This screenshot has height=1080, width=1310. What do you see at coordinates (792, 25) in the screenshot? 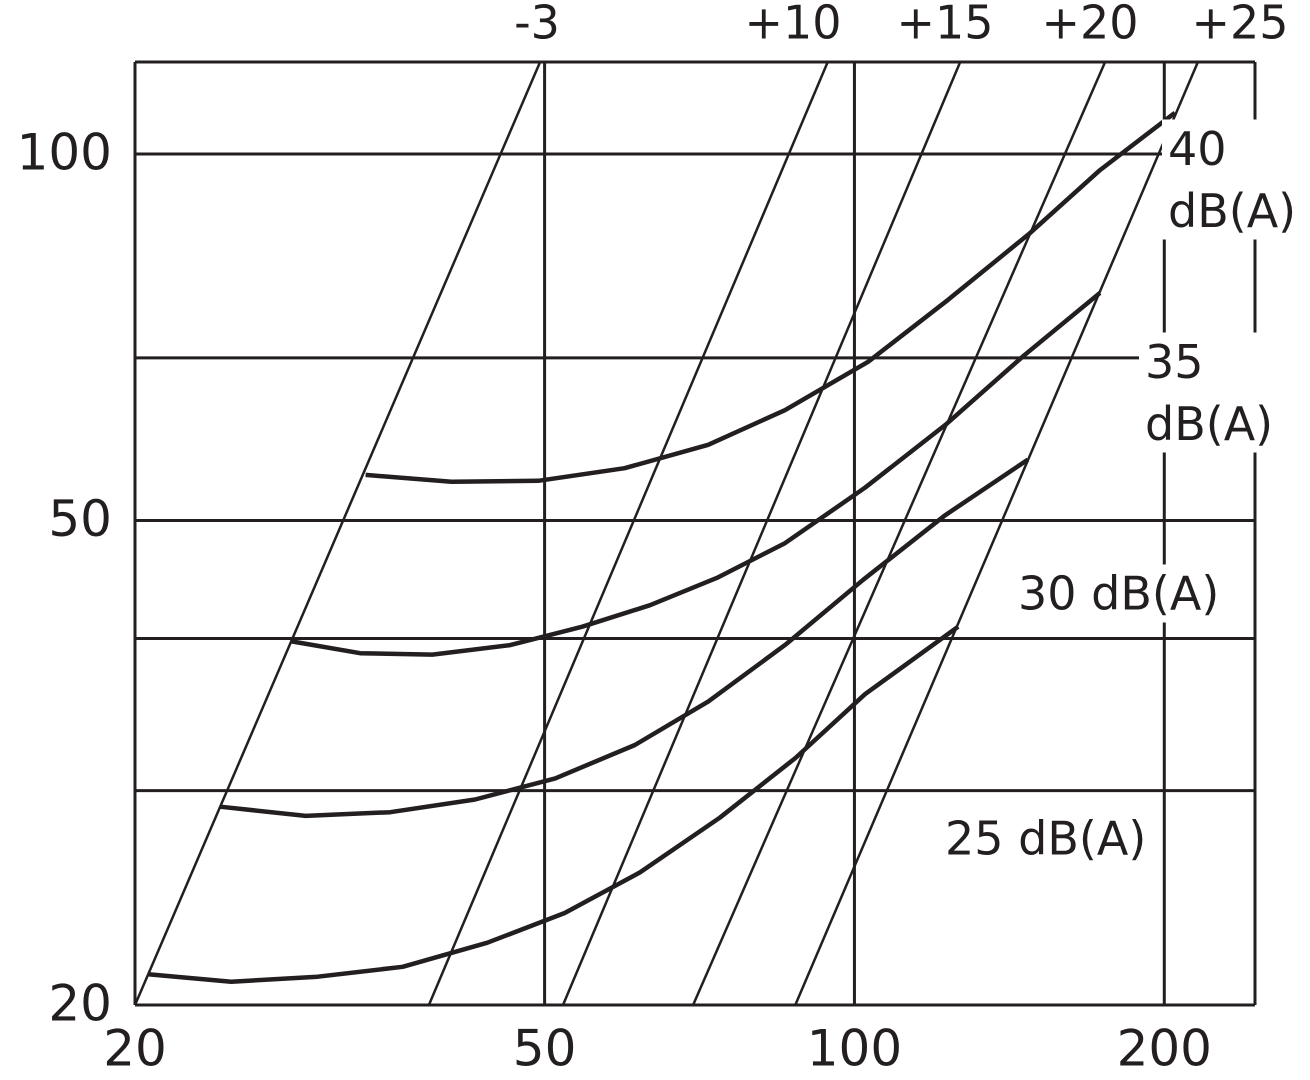
I see `diagonal-label: +10` at bounding box center [792, 25].